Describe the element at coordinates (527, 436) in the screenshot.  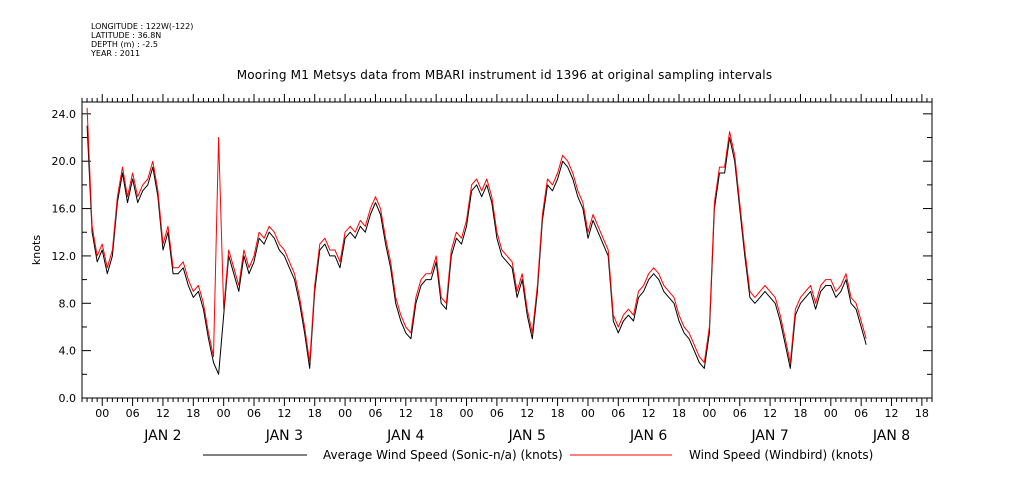
I see `x-day-label: JAN 5` at that location.